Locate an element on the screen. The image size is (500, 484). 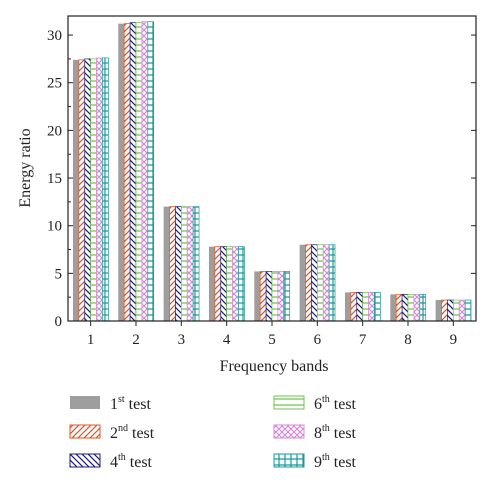
legend-item-series-1: 1st test is located at coordinates (110, 403).